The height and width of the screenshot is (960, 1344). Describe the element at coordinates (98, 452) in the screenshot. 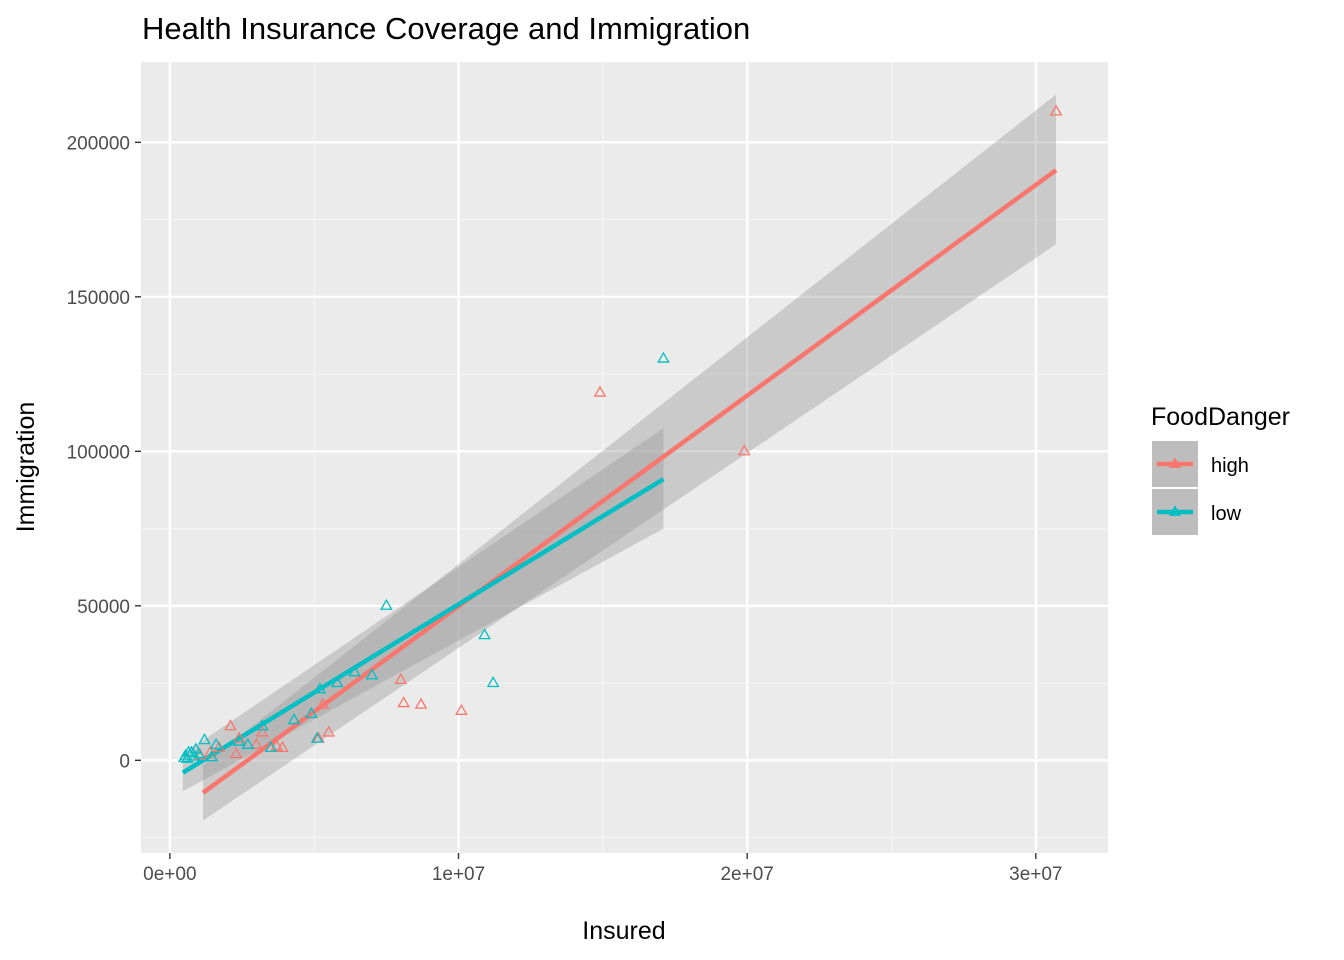

I see `y-tick-label: 100000` at that location.